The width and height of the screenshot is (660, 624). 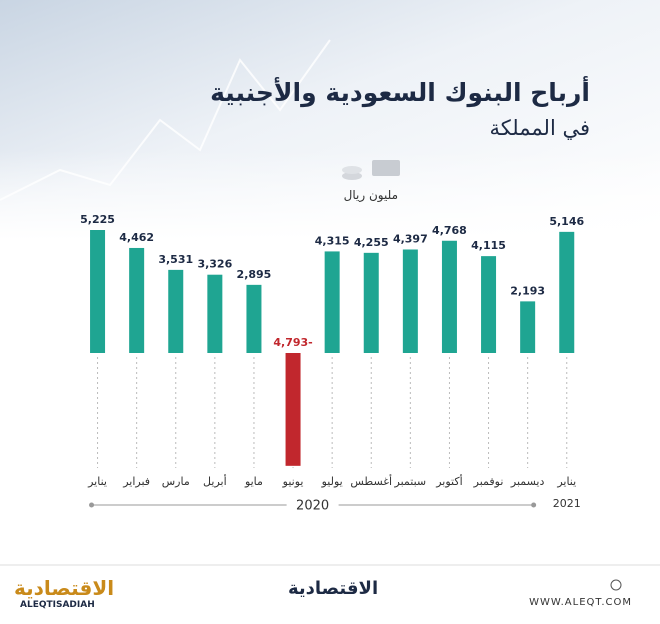 I want to click on year-bg, so click(x=312, y=505).